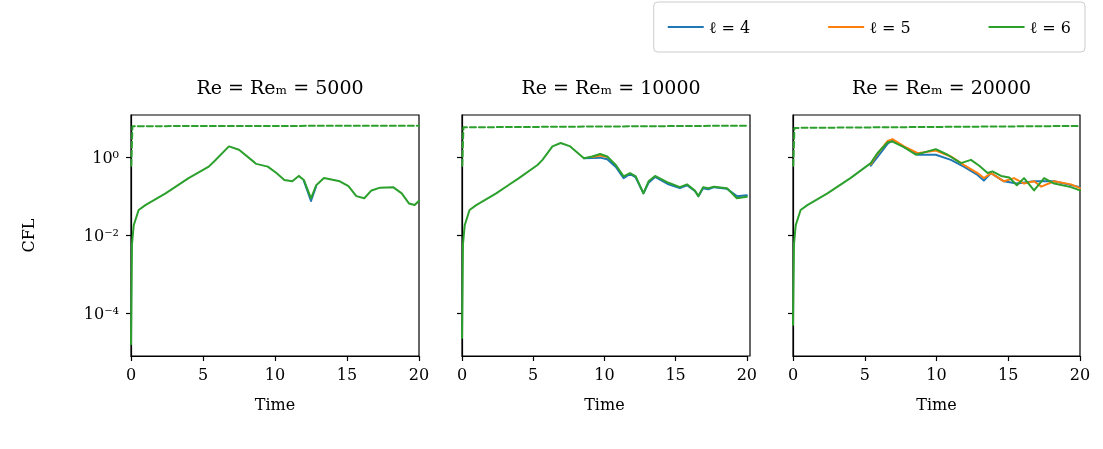 The image size is (1103, 449). I want to click on chart-title: Re = Reₘ = 5000, so click(280, 86).